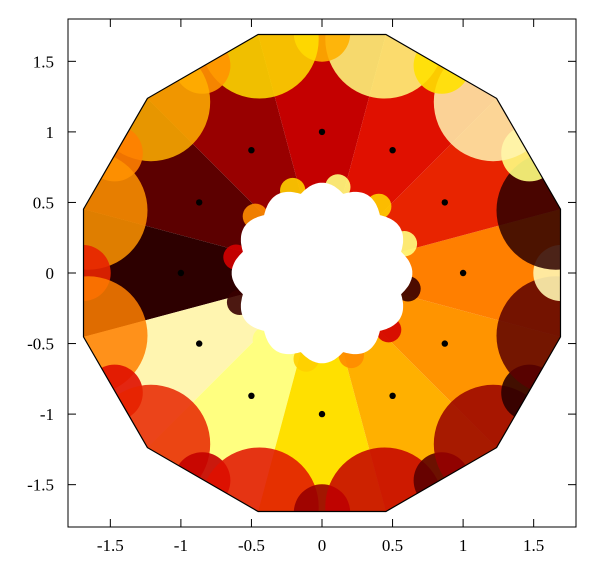 The image size is (600, 588). I want to click on y-tick-label: -1, so click(47, 414).